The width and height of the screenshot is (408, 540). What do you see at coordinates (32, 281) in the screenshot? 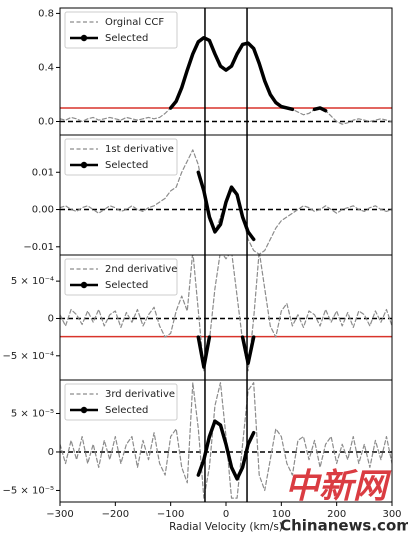
I see `y-tick-label: 5 × 10⁻⁴` at bounding box center [32, 281].